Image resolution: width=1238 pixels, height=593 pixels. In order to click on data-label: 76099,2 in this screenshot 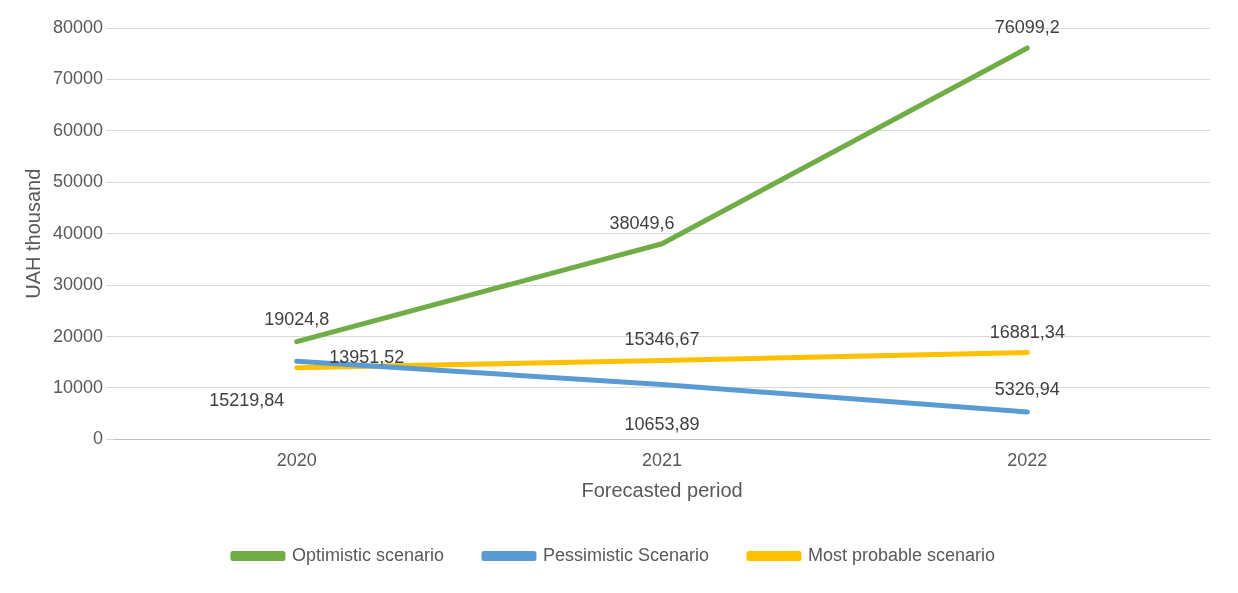, I will do `click(1027, 27)`.